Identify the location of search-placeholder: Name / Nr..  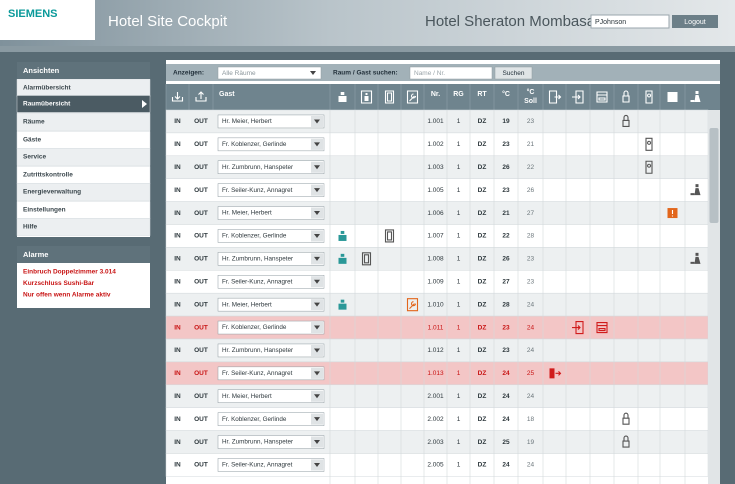
(429, 73).